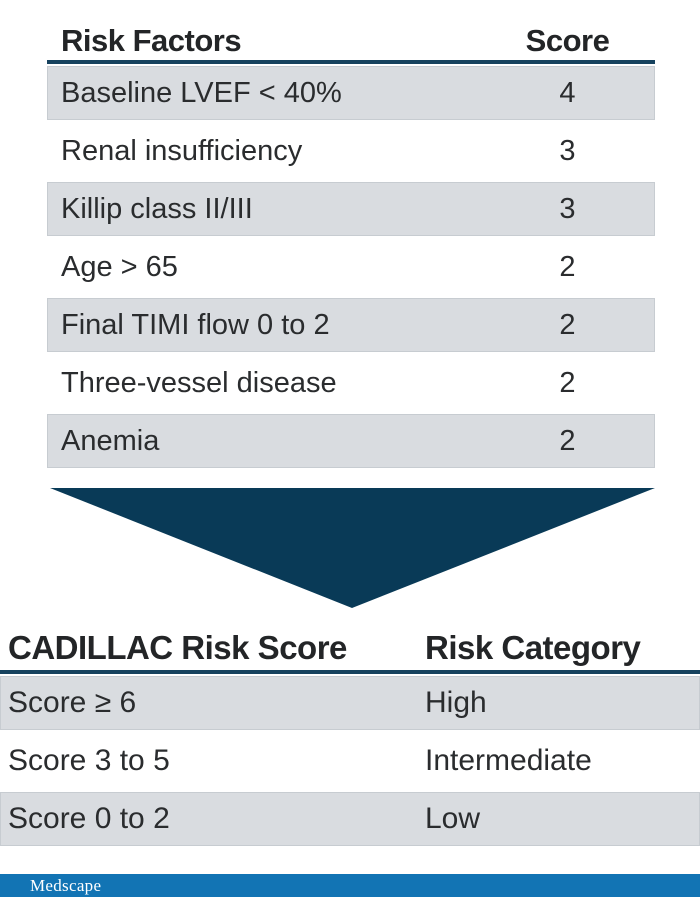  What do you see at coordinates (351, 325) in the screenshot?
I see `table-row: Final TIMI flow 0 to 2 2` at bounding box center [351, 325].